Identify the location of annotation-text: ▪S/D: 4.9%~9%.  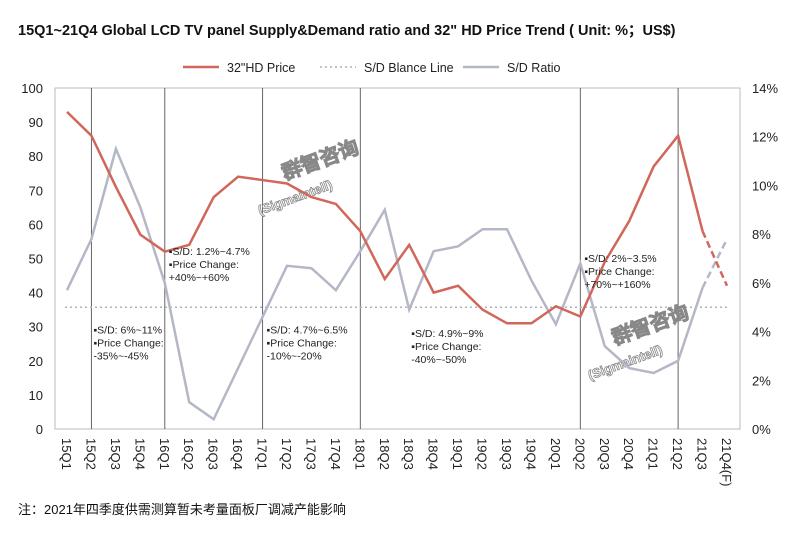
(447, 334).